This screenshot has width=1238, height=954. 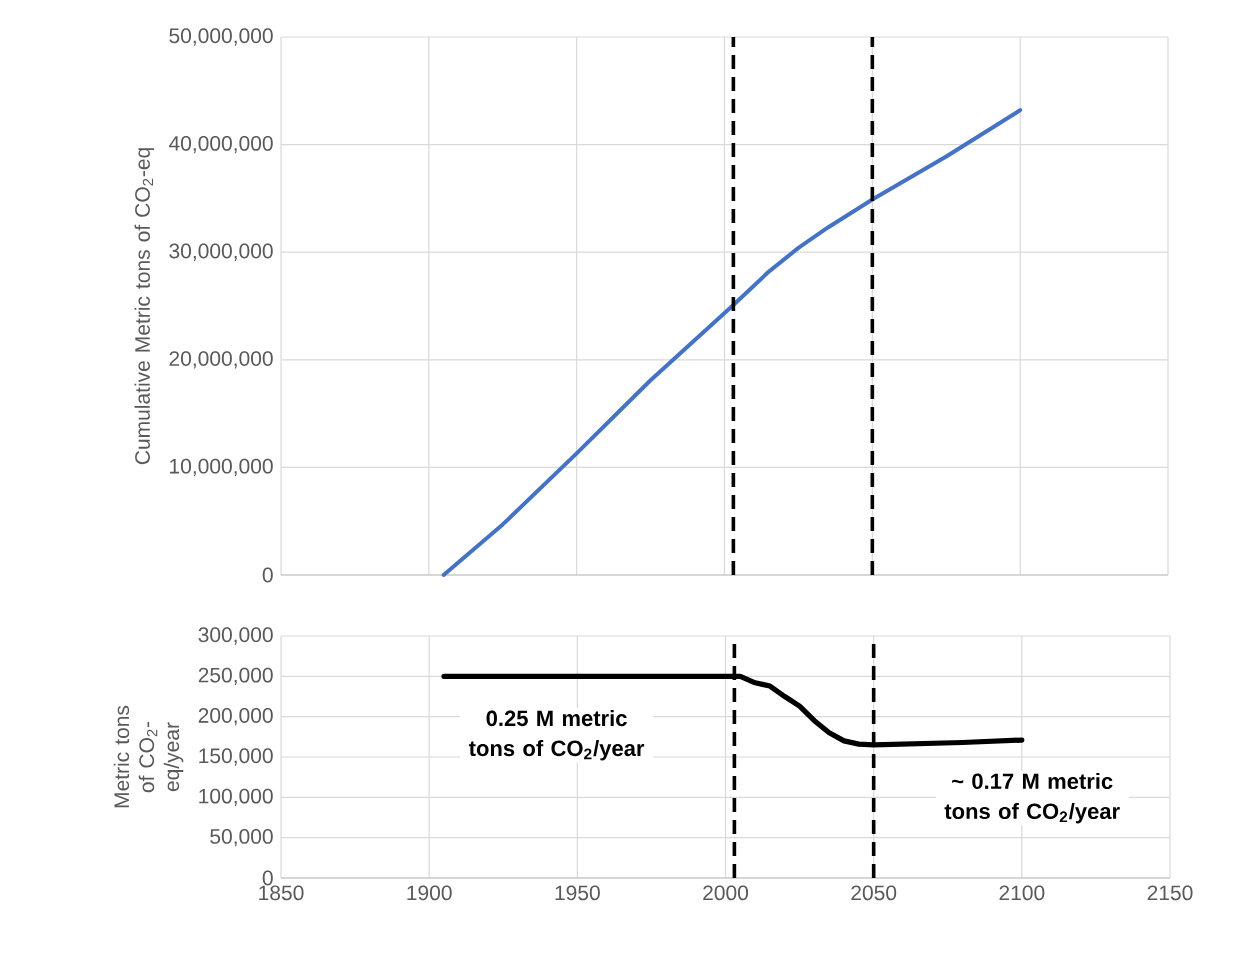 I want to click on y-tick-label: 40,000,000, so click(x=220, y=144).